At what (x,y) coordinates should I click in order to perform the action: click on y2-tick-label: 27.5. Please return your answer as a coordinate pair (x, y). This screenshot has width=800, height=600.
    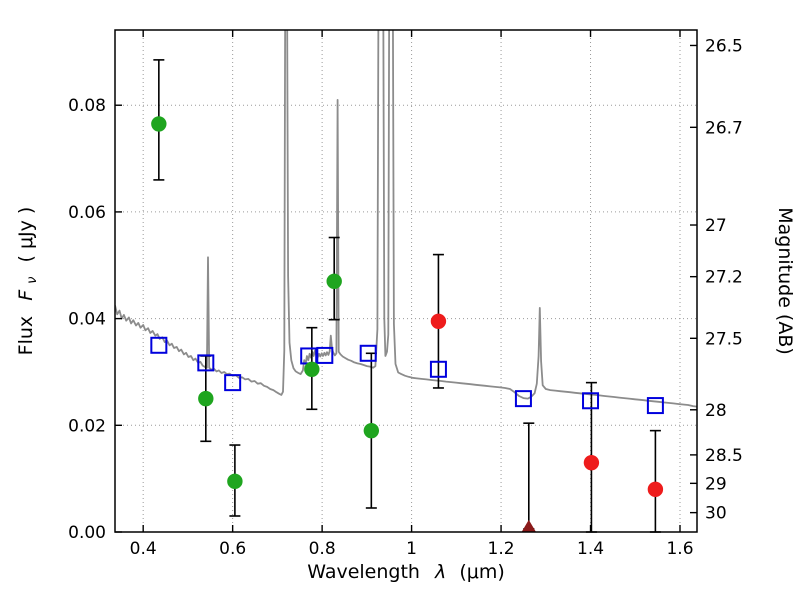
    Looking at the image, I should click on (724, 339).